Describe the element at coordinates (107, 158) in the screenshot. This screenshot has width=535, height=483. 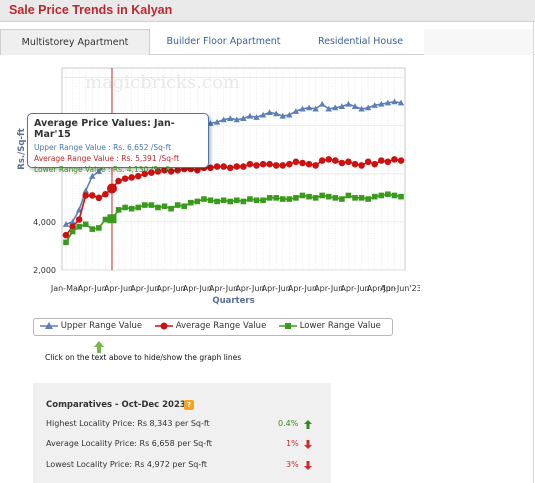
I see `tooltip-average: Average Range Value : Rs. 5,391 /Sq-ft` at that location.